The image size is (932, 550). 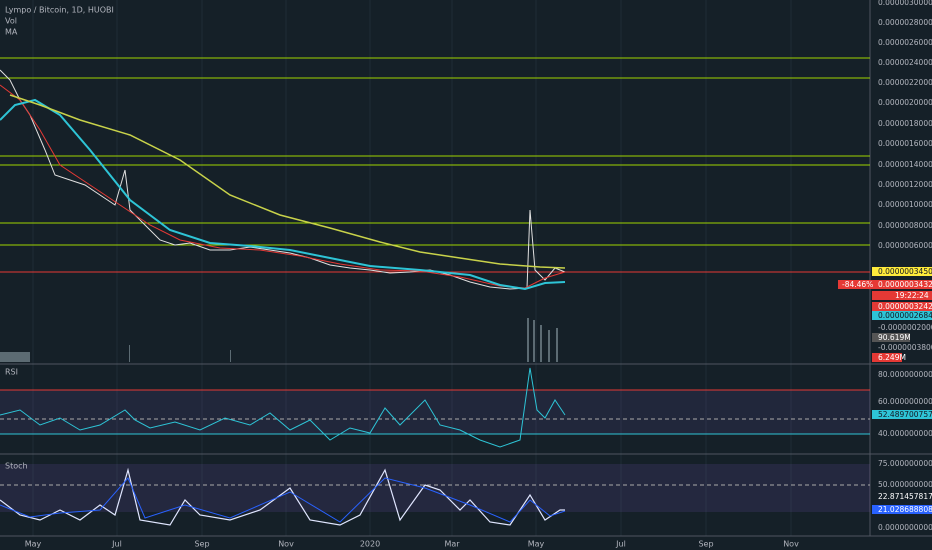 What do you see at coordinates (905, 496) in the screenshot?
I see `stoch-axis-label: 22.8714578175` at bounding box center [905, 496].